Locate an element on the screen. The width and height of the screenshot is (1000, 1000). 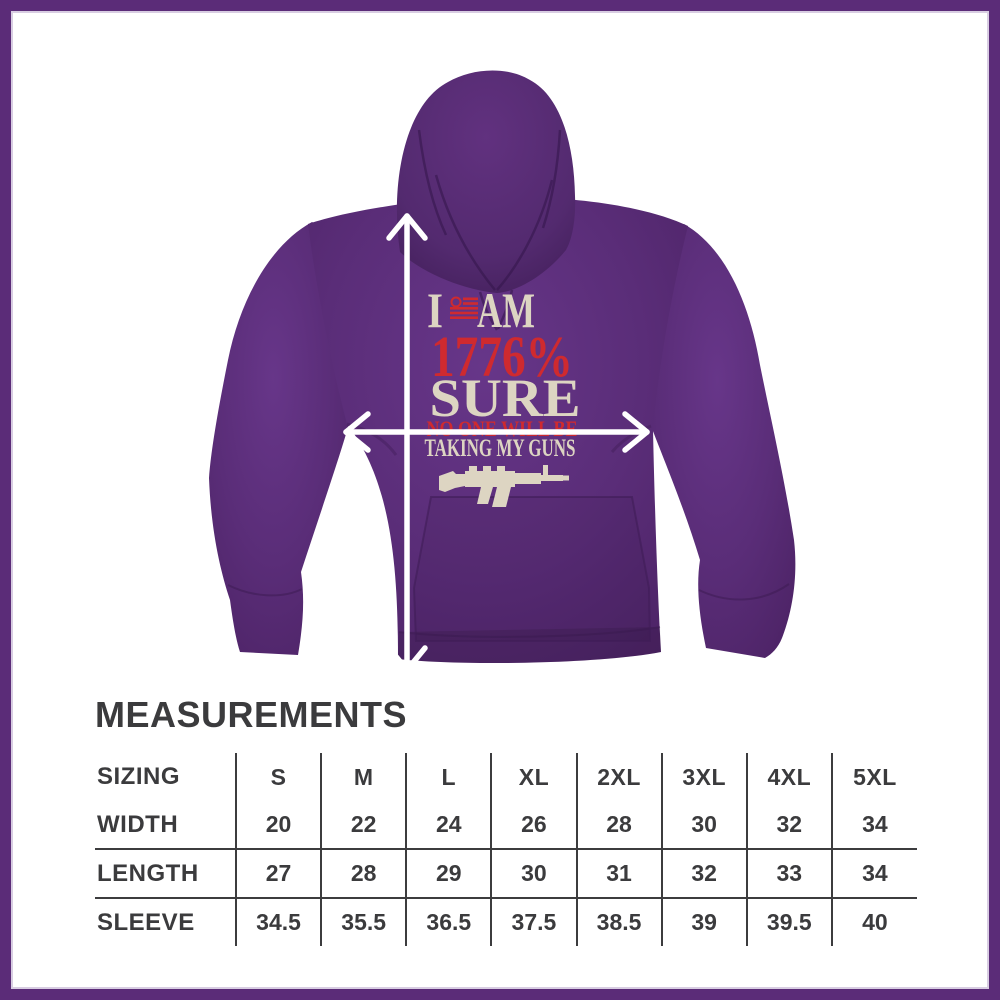
value-cell: 22 is located at coordinates (363, 825).